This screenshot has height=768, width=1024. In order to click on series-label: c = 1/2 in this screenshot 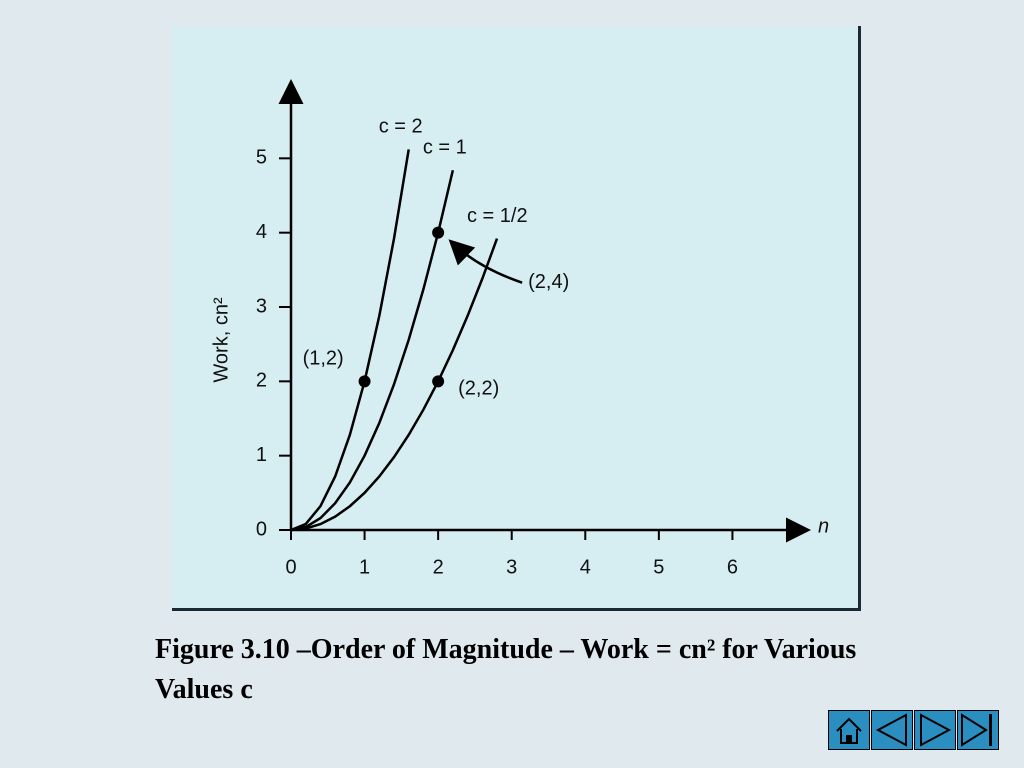, I will do `click(497, 216)`.